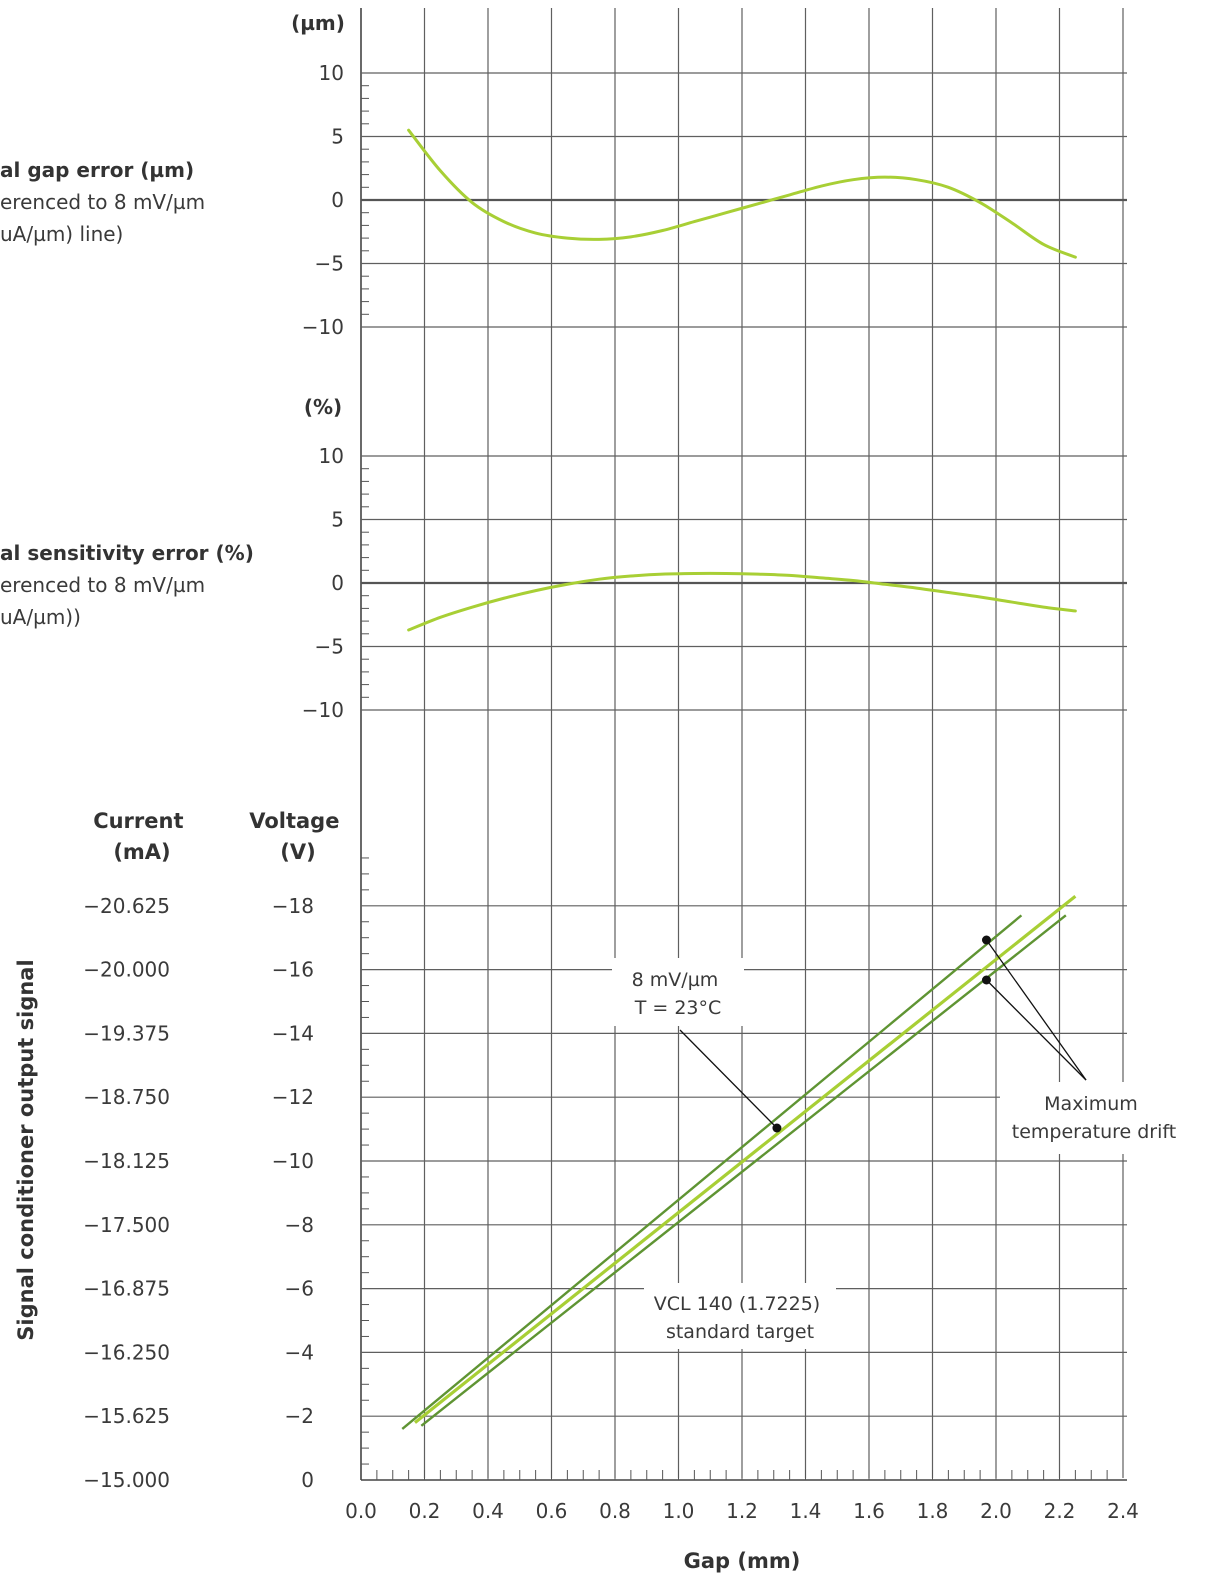  I want to click on x-axis-title: Gap (mm), so click(742, 1561).